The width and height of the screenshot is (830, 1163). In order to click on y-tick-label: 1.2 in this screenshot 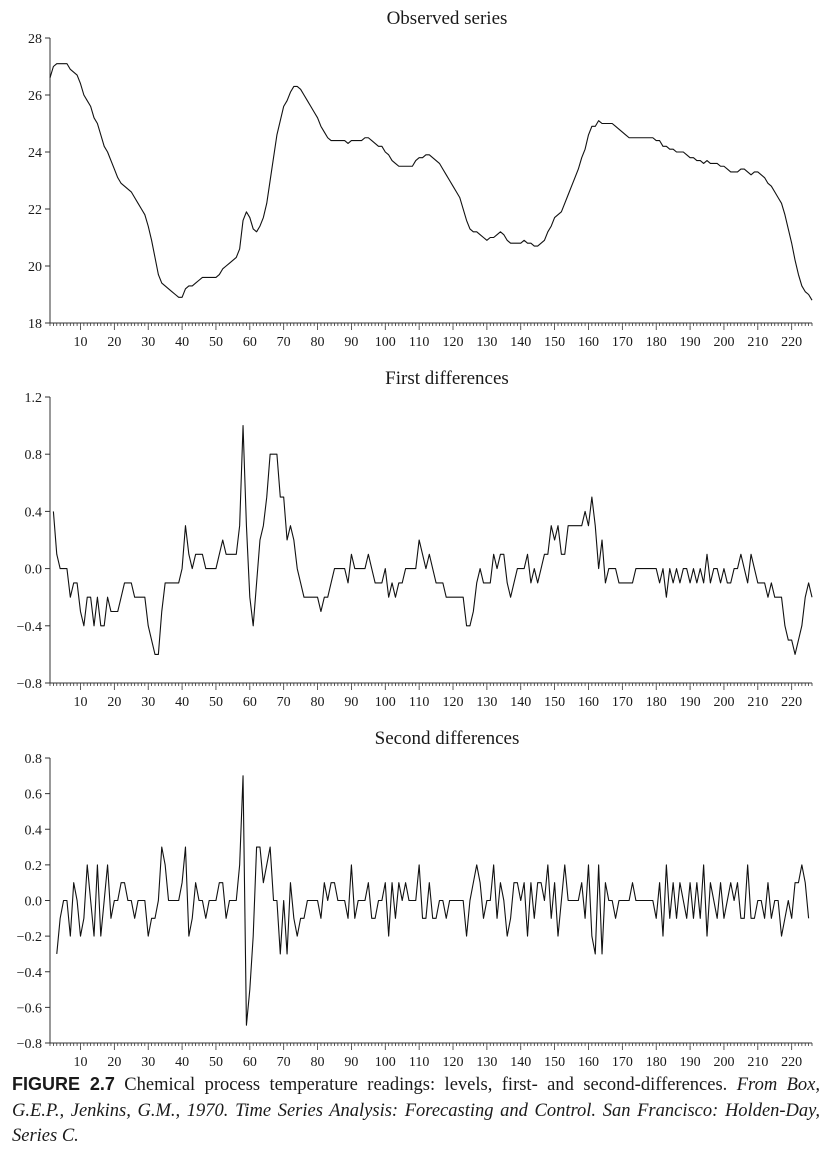, I will do `click(34, 398)`.